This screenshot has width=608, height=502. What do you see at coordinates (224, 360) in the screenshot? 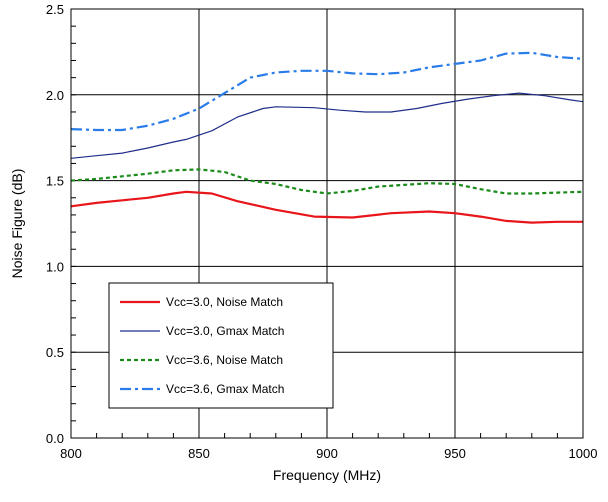
I see `legend-label-3: Vcc=3.6, Noise Match` at bounding box center [224, 360].